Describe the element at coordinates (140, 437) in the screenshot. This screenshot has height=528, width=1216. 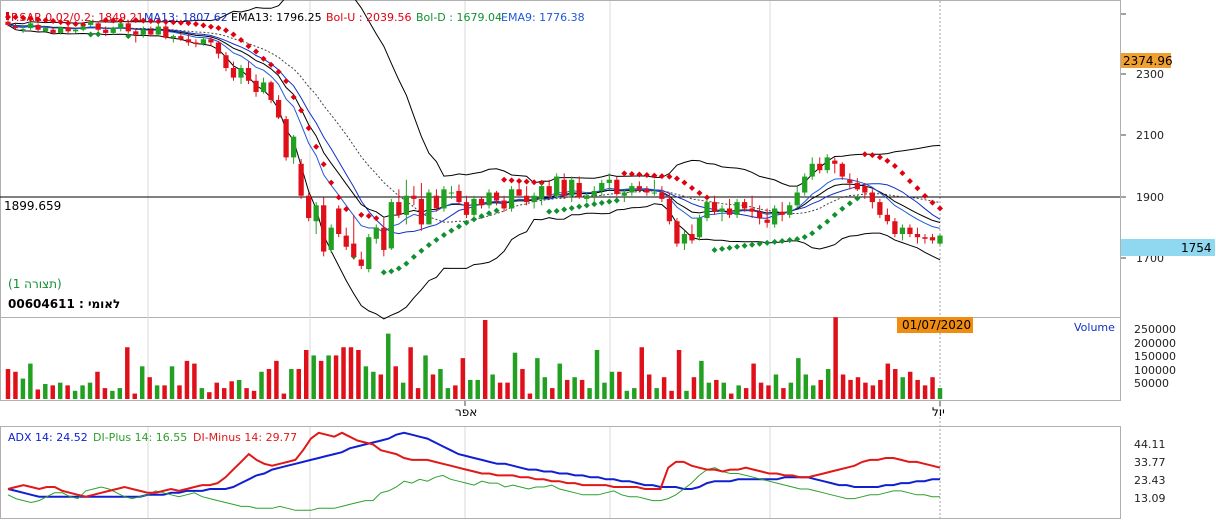
I see `di-plus-legend-item: DI-Plus 14: 16.55` at that location.